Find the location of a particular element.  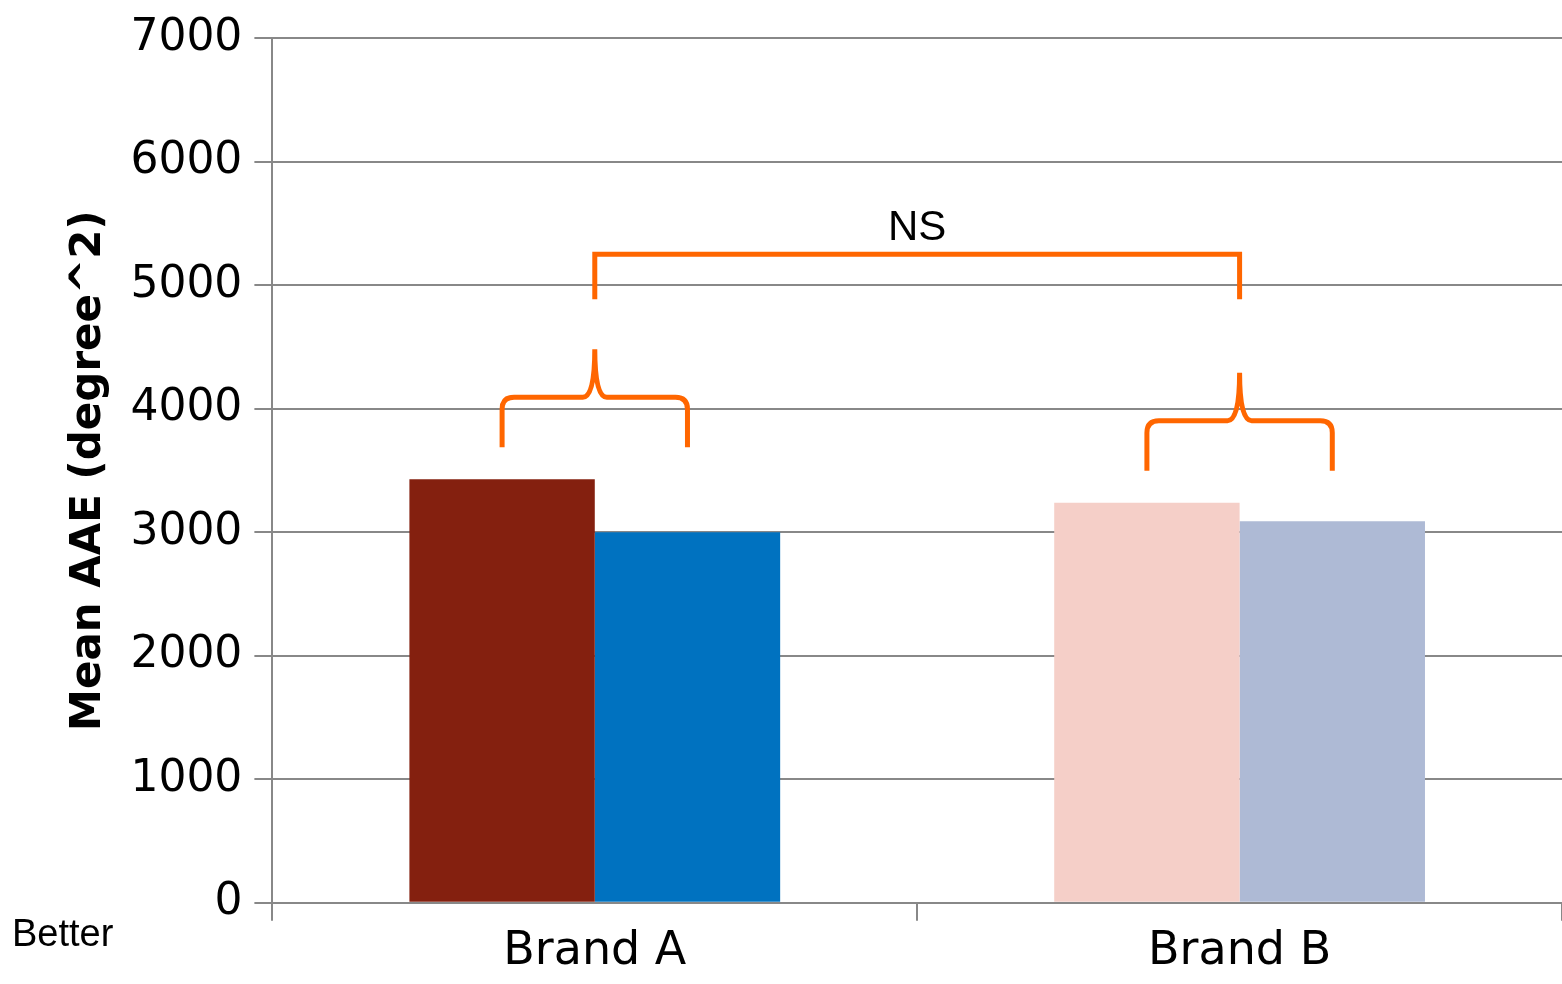

y-tick-label: 2000 is located at coordinates (186, 652).